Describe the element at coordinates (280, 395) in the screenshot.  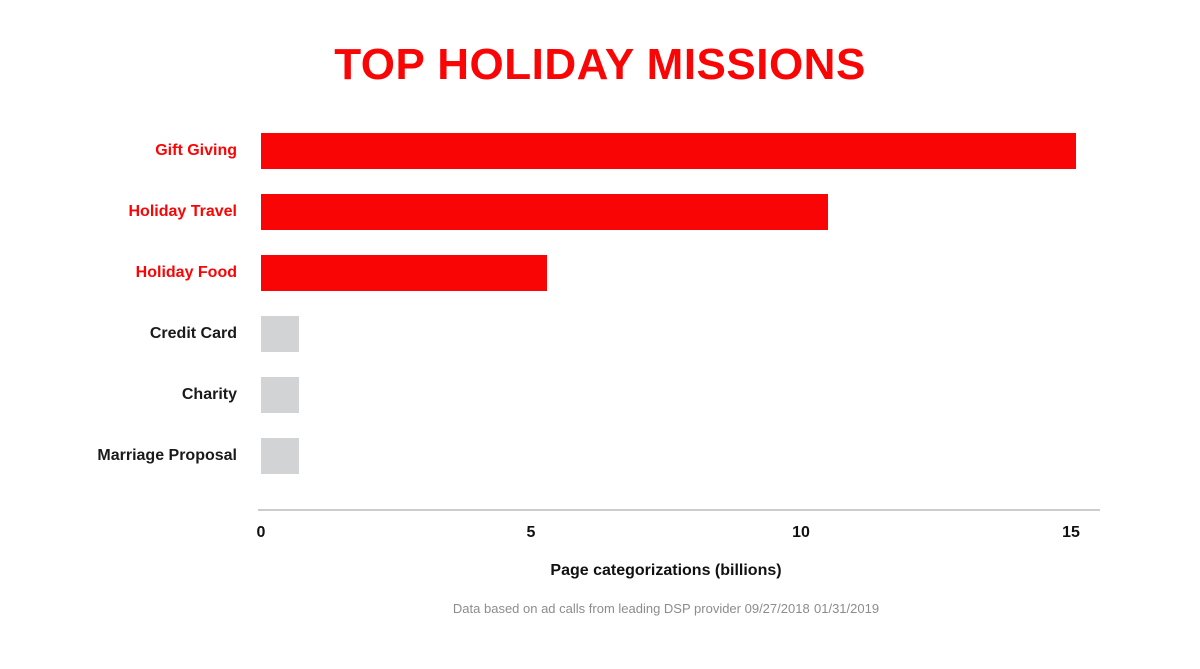
I see `bar-charity` at that location.